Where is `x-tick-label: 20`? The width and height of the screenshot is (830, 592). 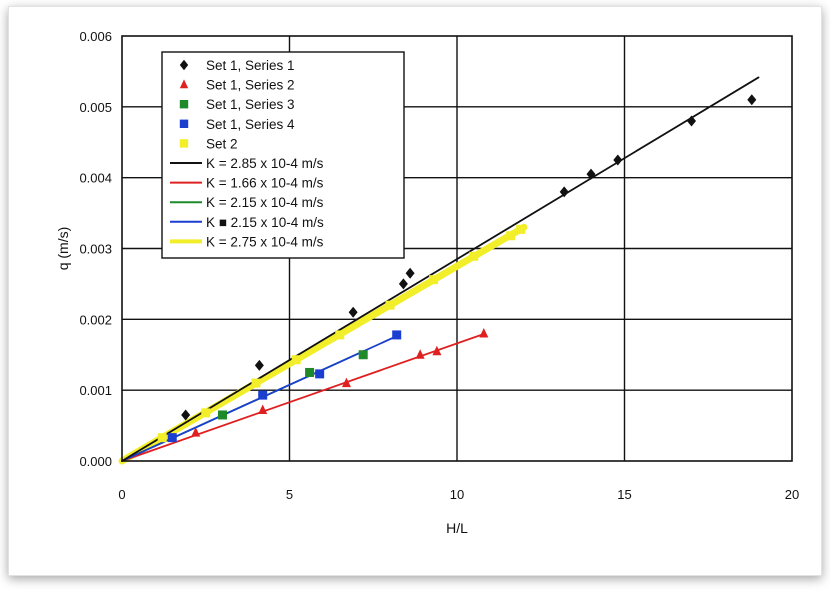
x-tick-label: 20 is located at coordinates (792, 494).